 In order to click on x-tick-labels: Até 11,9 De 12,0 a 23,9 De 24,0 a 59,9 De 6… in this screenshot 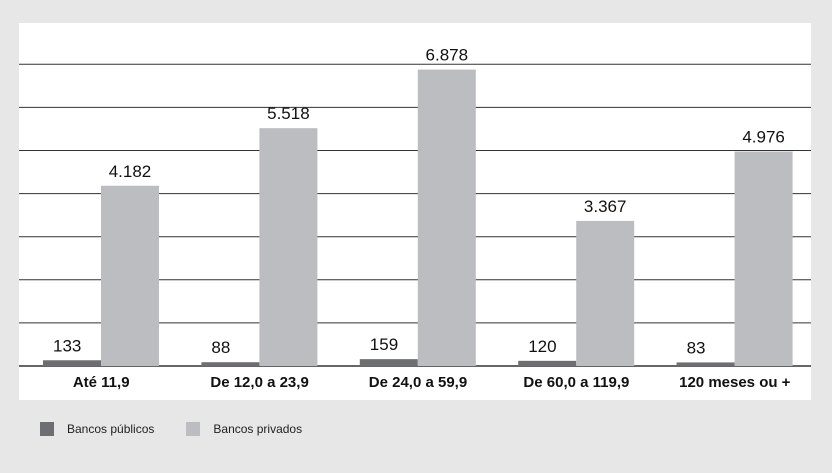, I will do `click(432, 382)`.